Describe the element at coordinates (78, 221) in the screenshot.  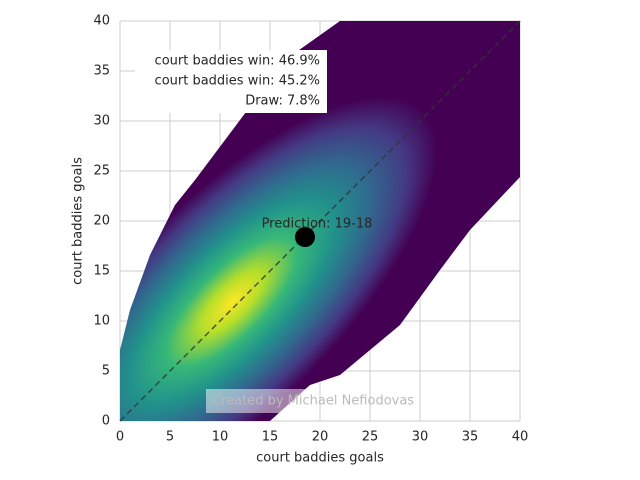
I see `y-axis-label: court baddies goals` at that location.